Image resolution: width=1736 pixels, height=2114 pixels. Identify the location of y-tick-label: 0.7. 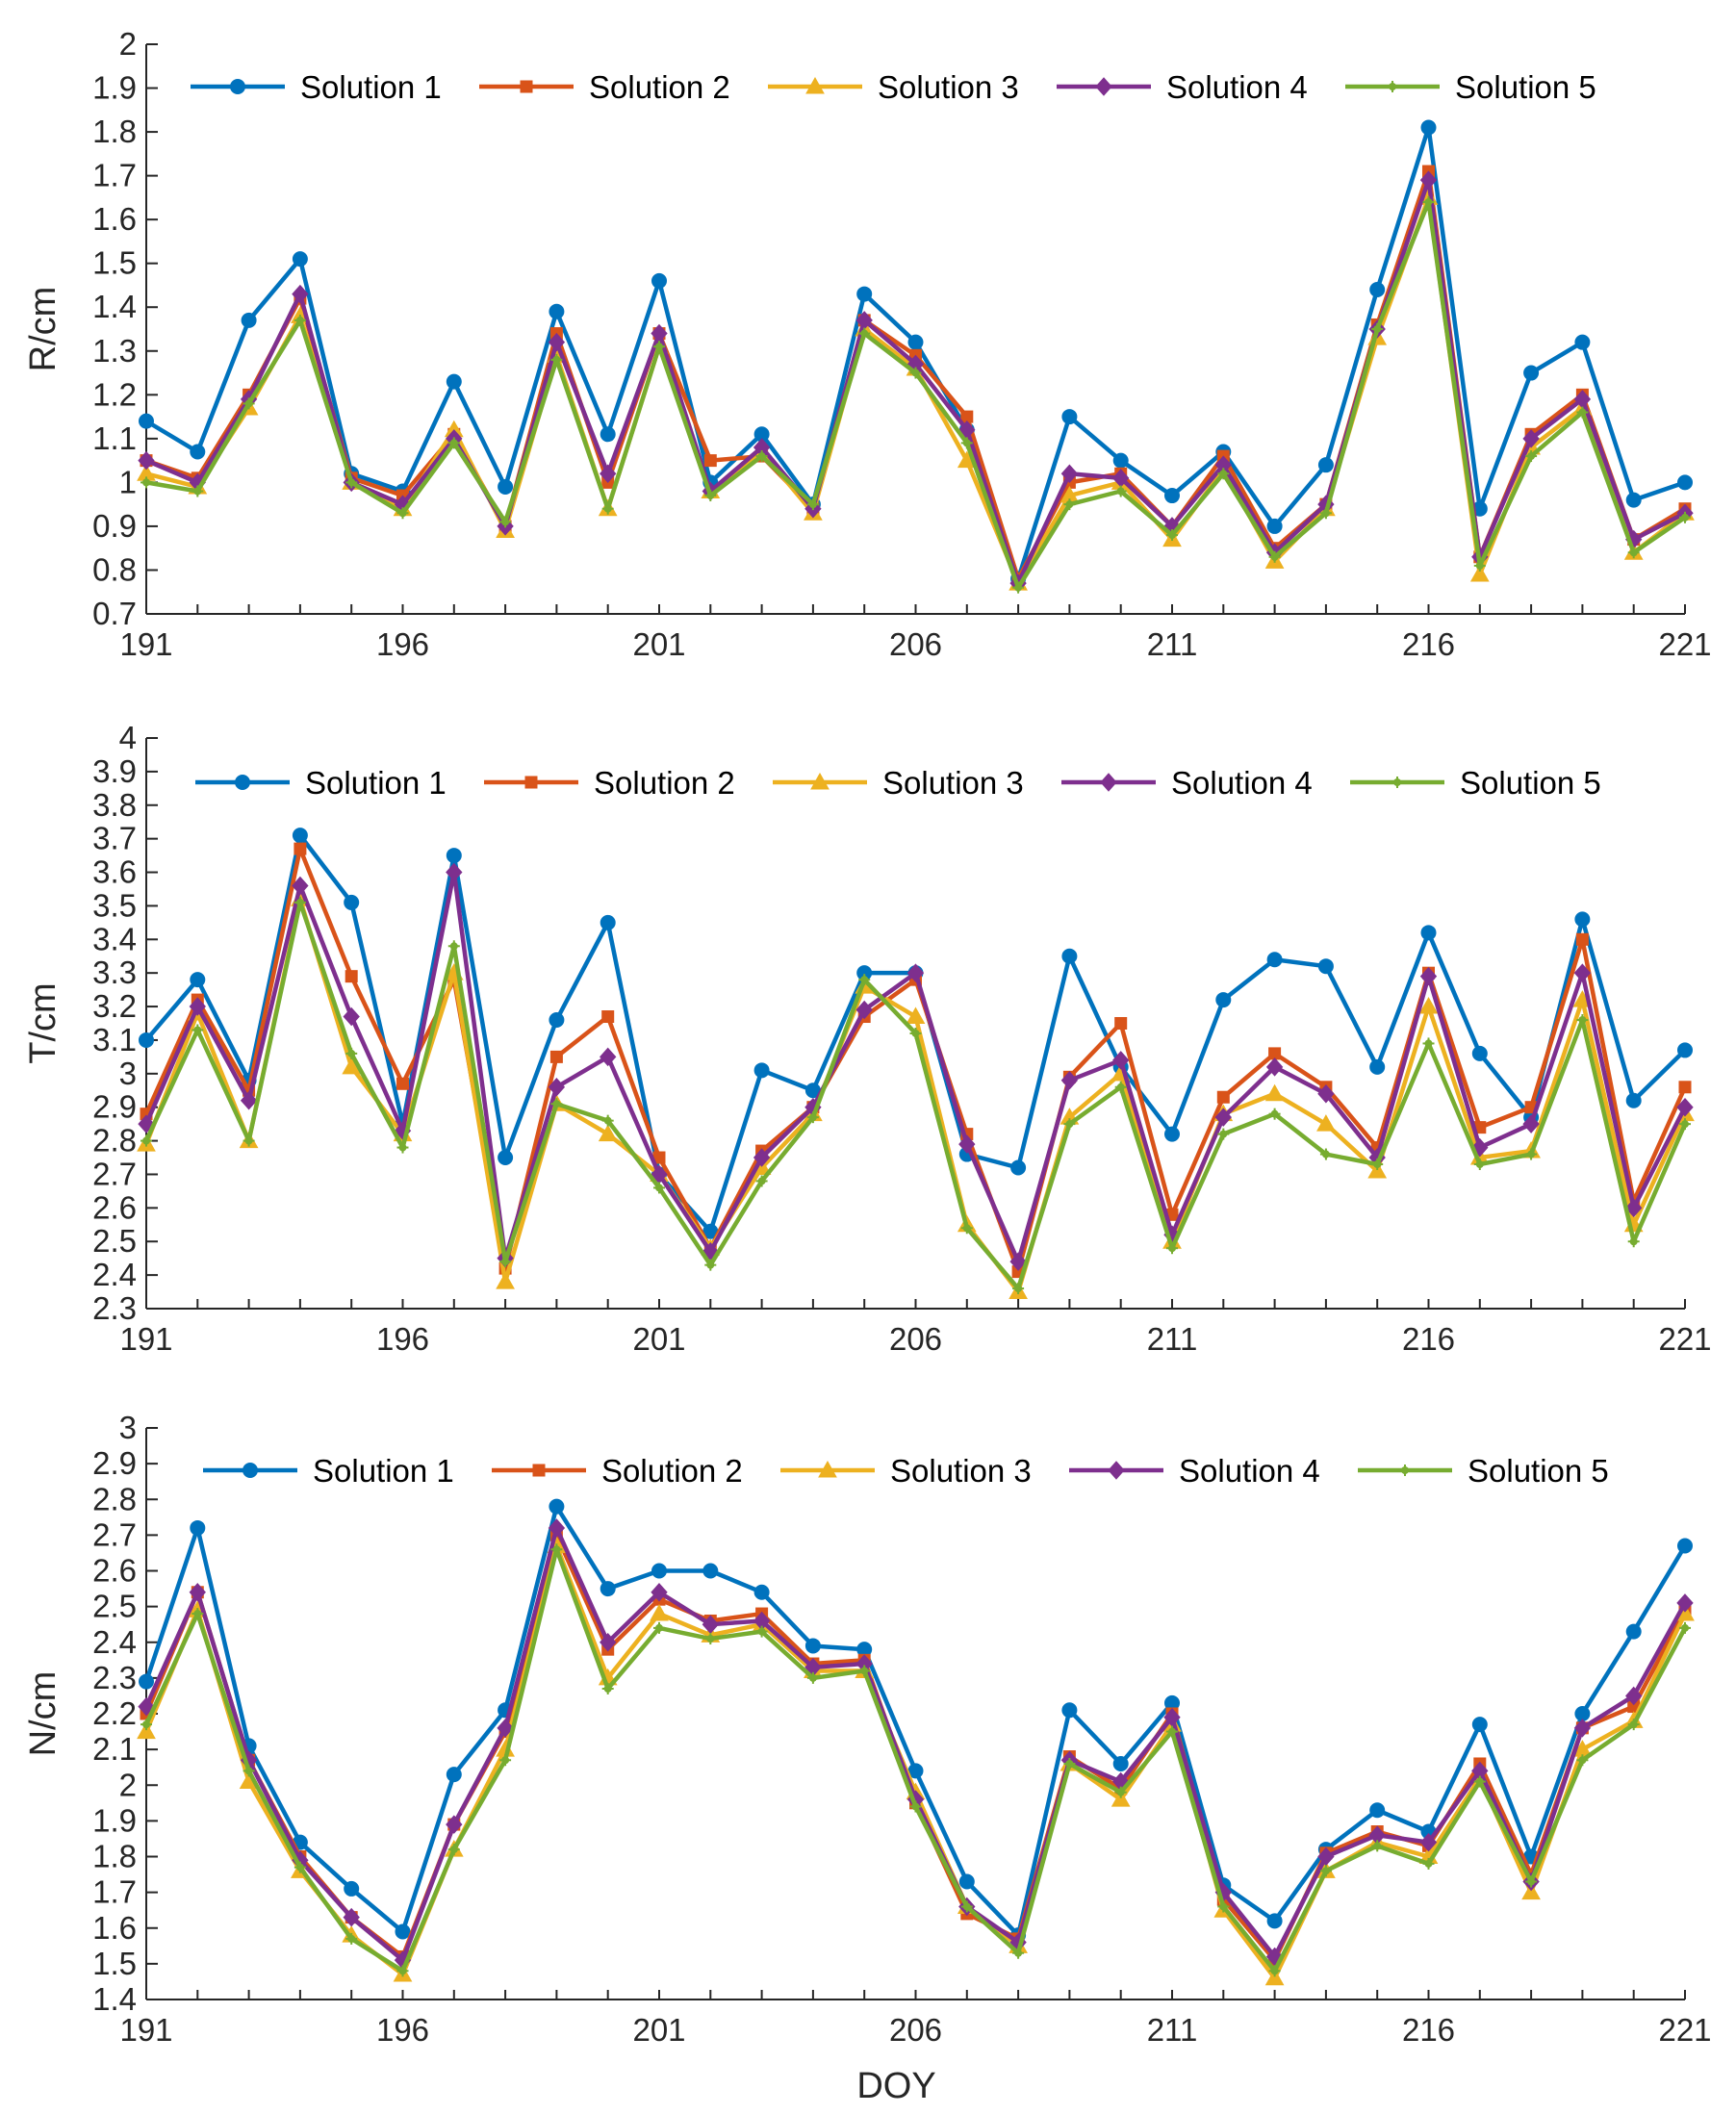
(114, 613).